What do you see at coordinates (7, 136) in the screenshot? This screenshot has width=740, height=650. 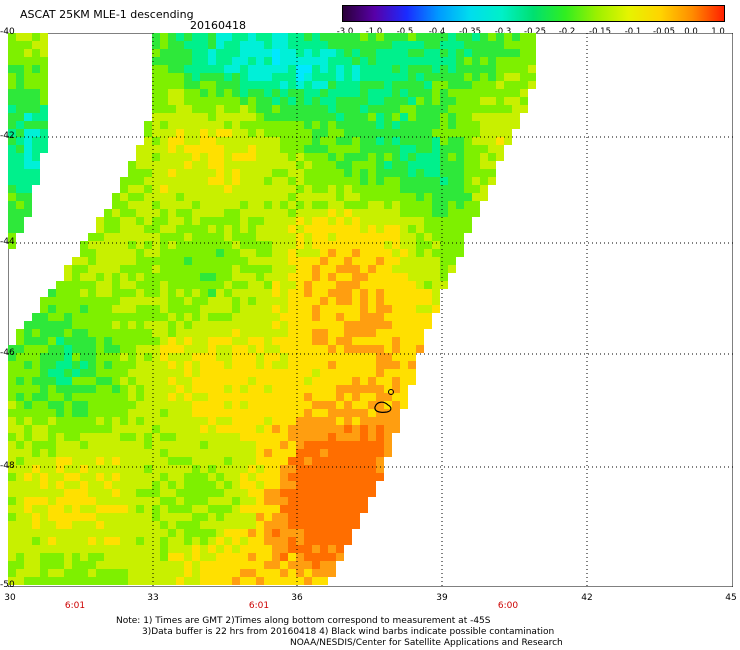 I see `lat-label-42: -42` at bounding box center [7, 136].